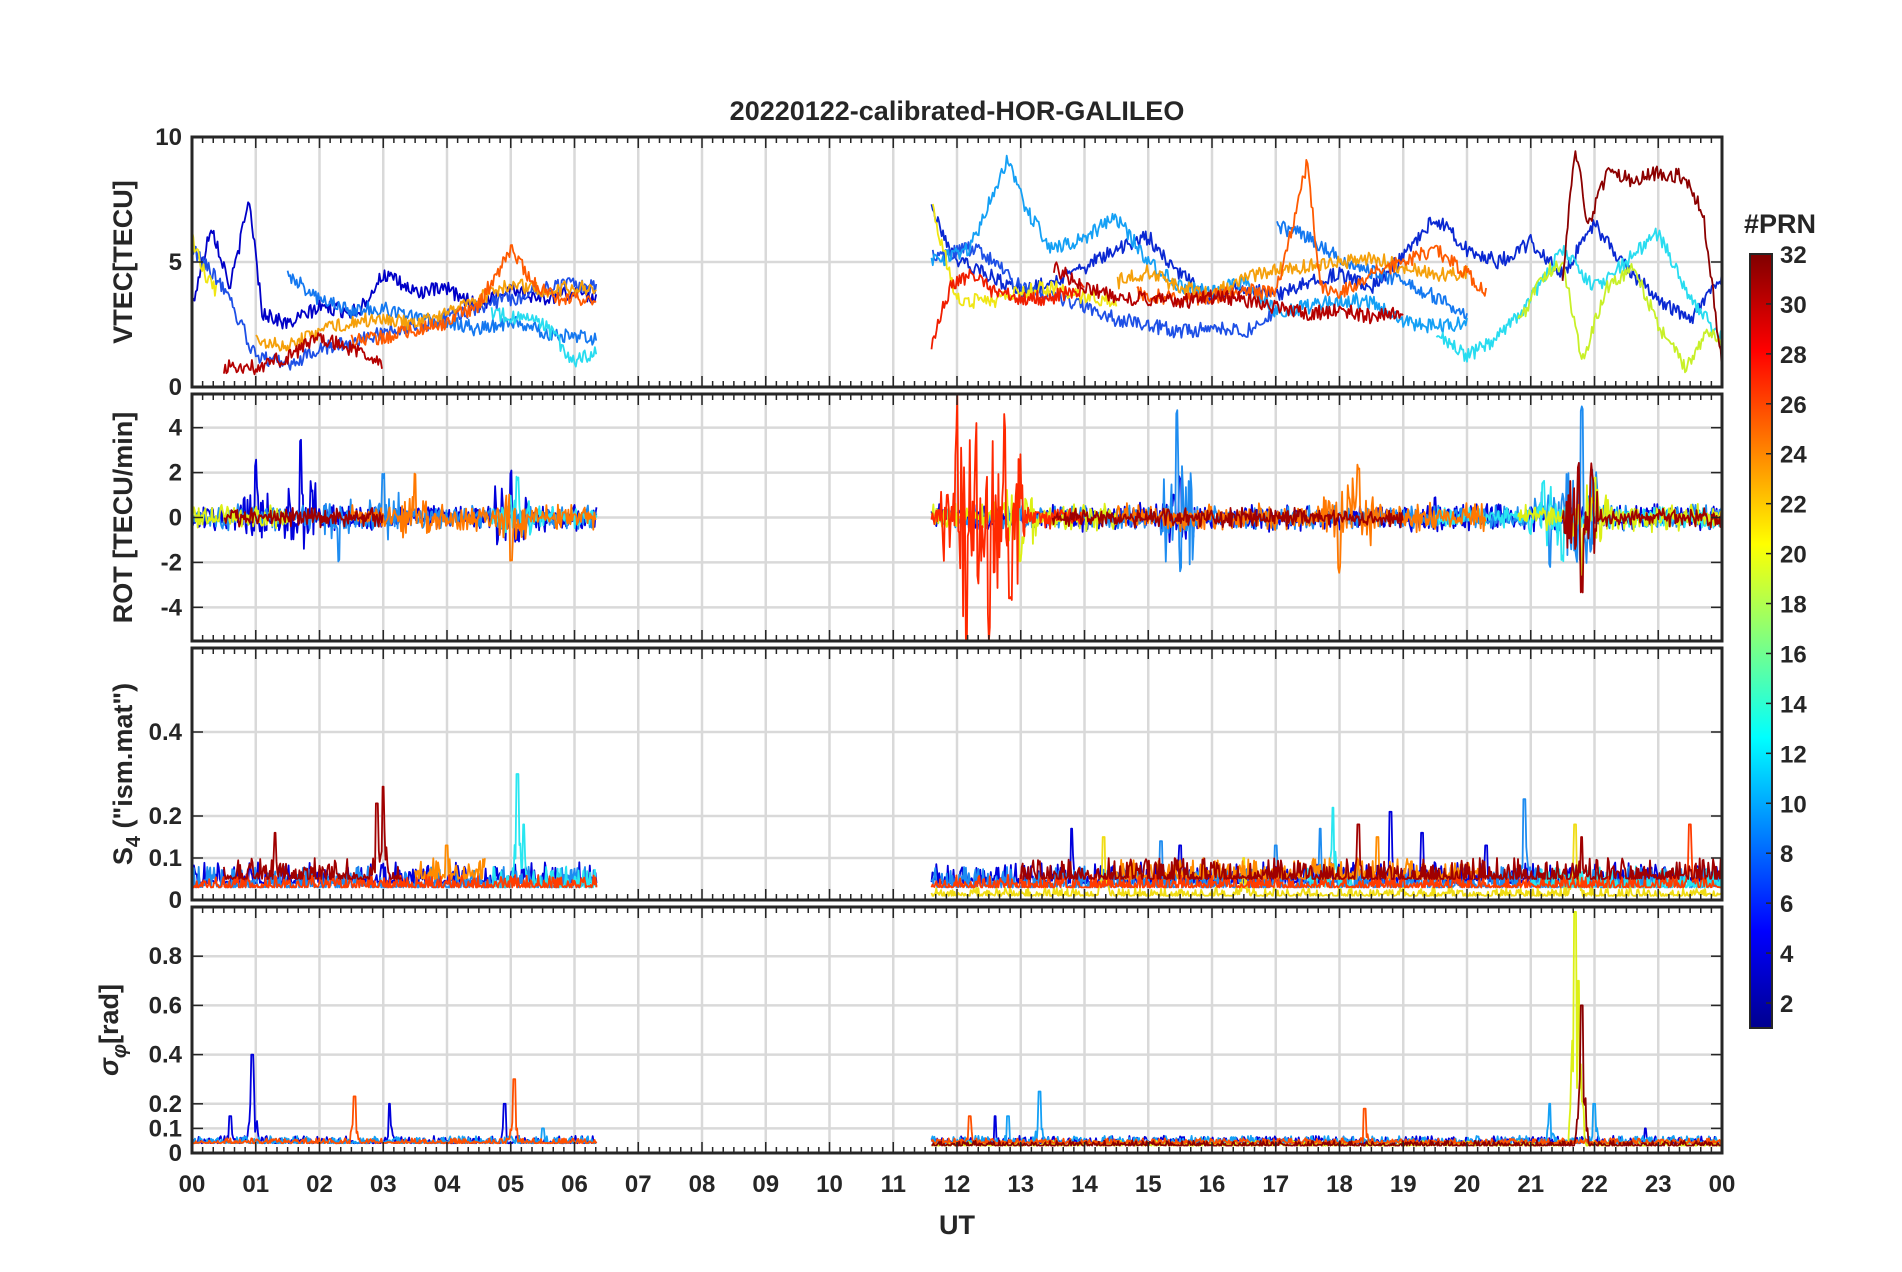 This screenshot has width=1902, height=1272. What do you see at coordinates (175, 473) in the screenshot?
I see `y-tick-label: 2` at bounding box center [175, 473].